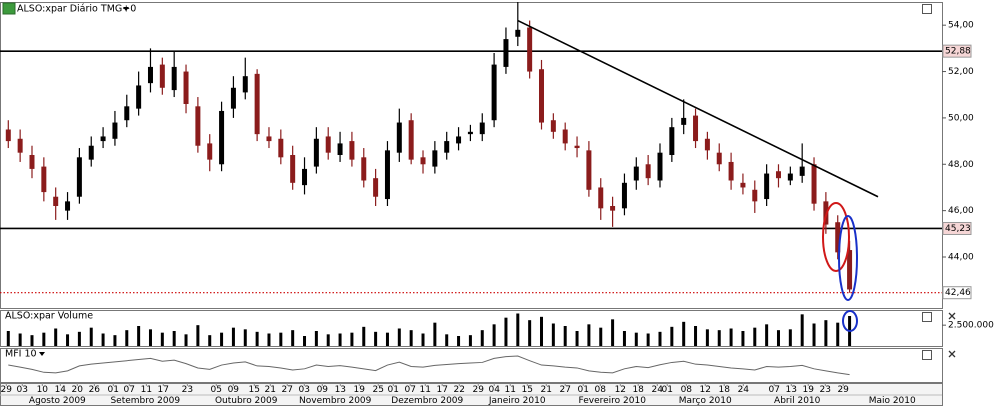  What do you see at coordinates (527, 390) in the screenshot?
I see `x-tick-label: 15` at bounding box center [527, 390].